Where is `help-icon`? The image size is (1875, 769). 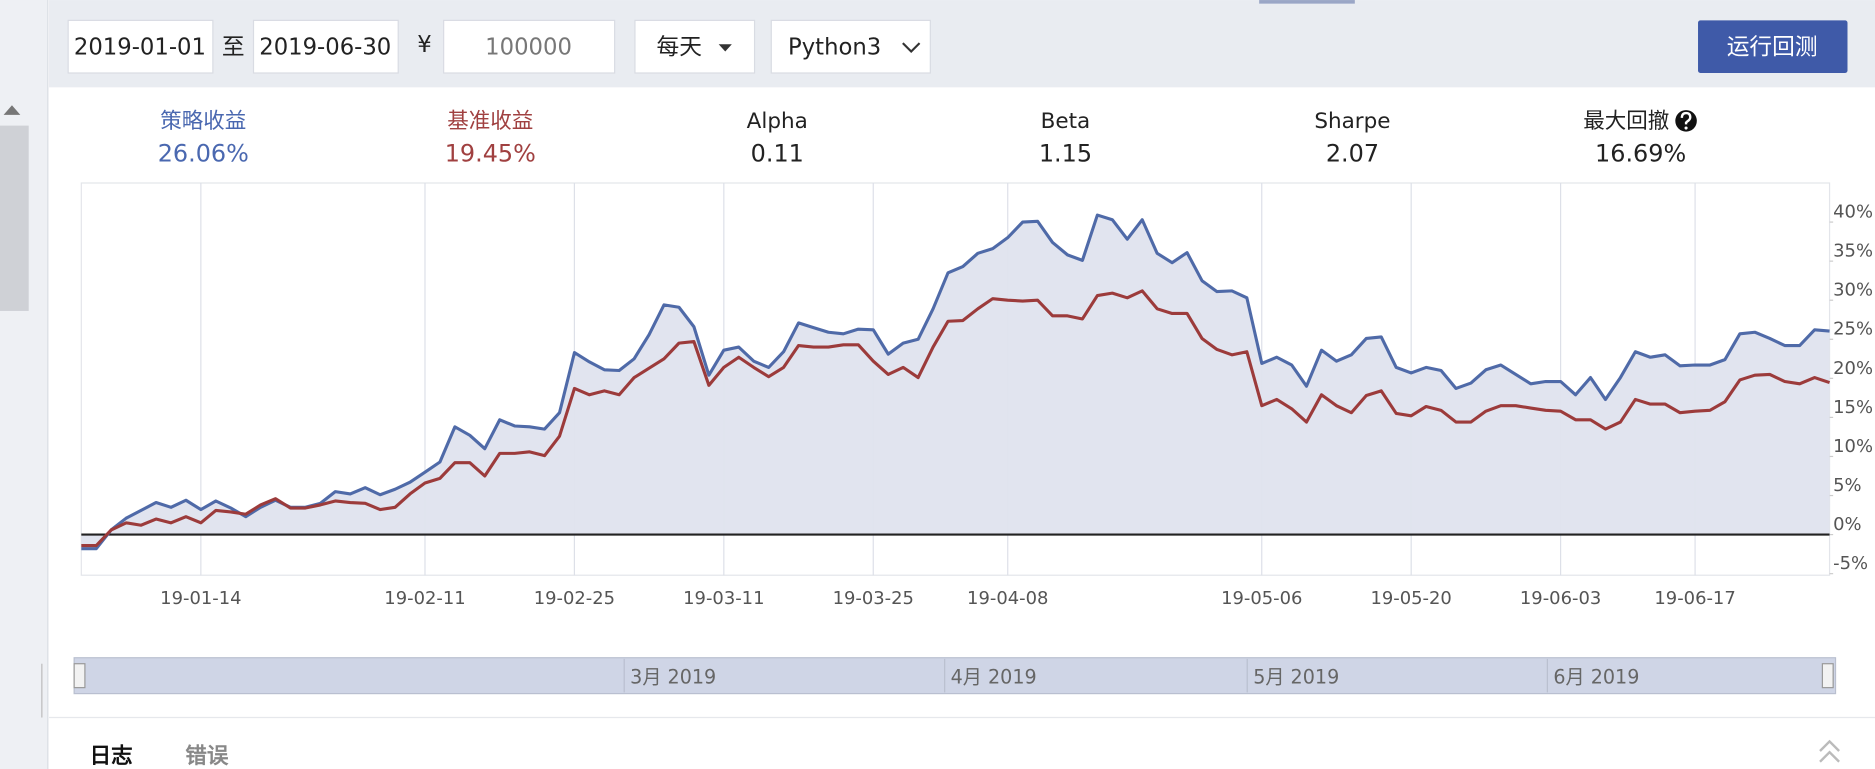 help-icon is located at coordinates (1686, 121).